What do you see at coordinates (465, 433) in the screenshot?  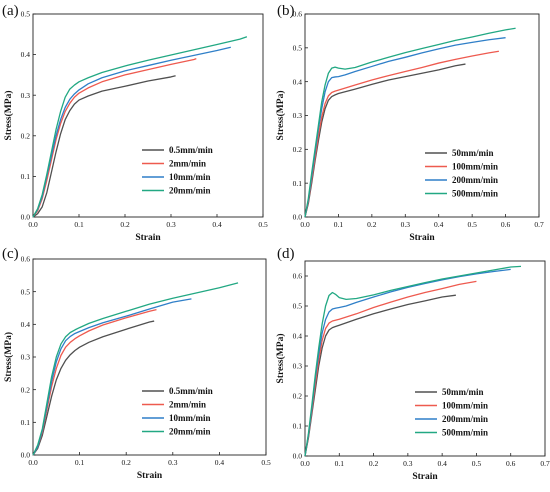 I see `legend-entry: 500mm/min` at bounding box center [465, 433].